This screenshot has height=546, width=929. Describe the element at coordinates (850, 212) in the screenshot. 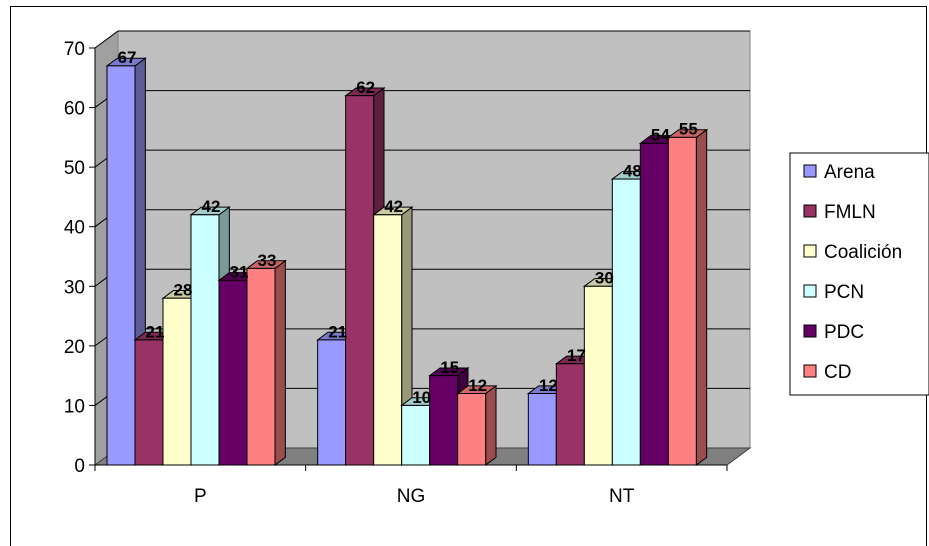

I see `legend-label: FMLN` at that location.